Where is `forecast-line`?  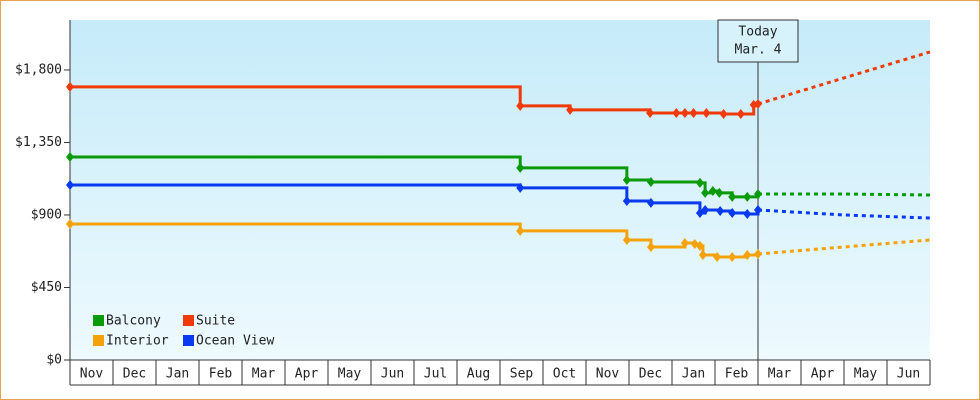 forecast-line is located at coordinates (844, 78).